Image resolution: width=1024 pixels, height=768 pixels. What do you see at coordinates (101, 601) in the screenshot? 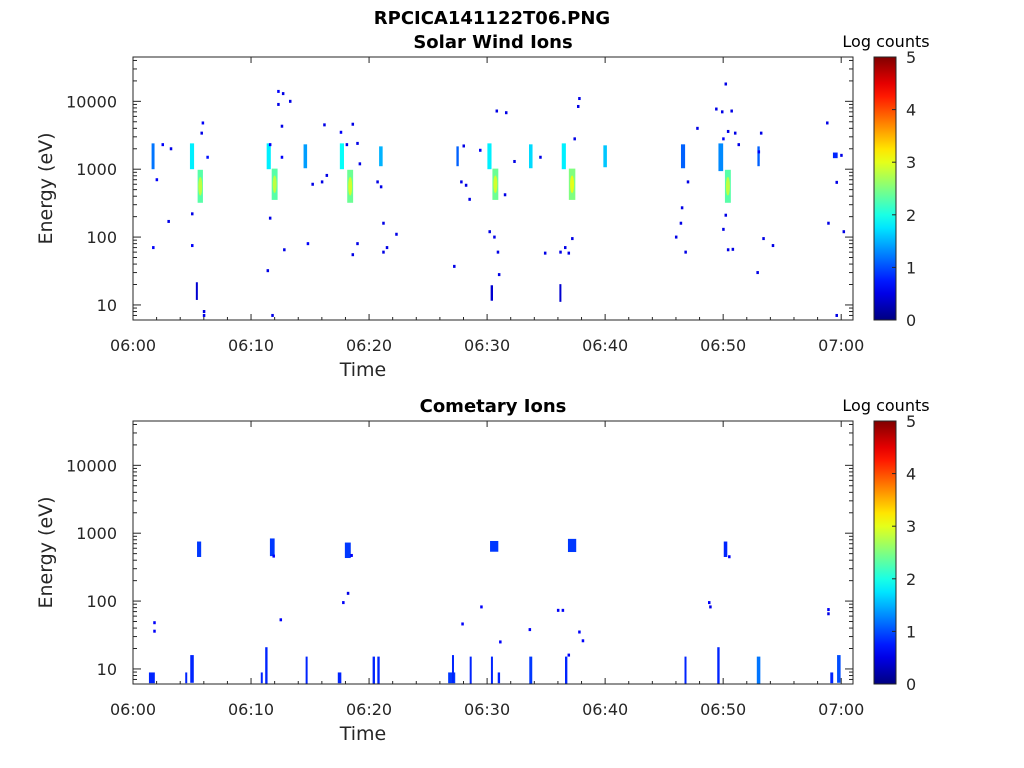
I see `y-tick-label: 100` at bounding box center [101, 601].